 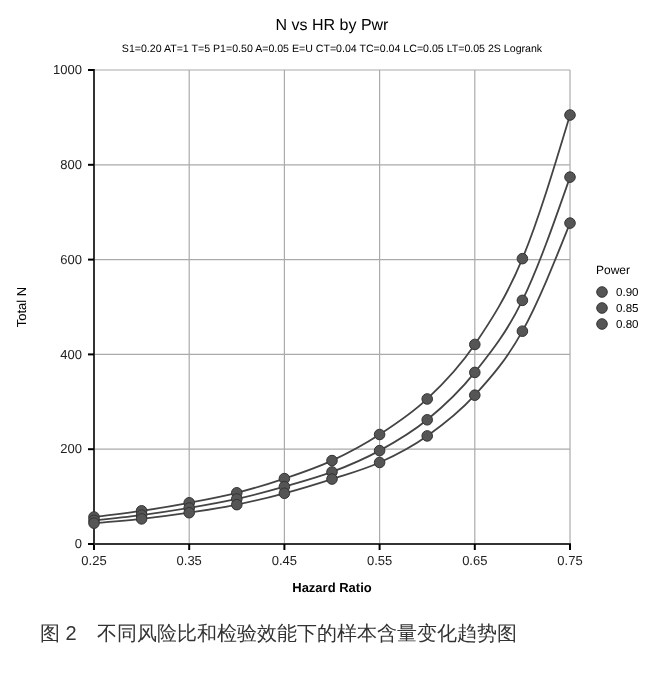 I want to click on caption: 图 2 不同风险比和检验效能下的样本含量变化趋势图, so click(x=278, y=634).